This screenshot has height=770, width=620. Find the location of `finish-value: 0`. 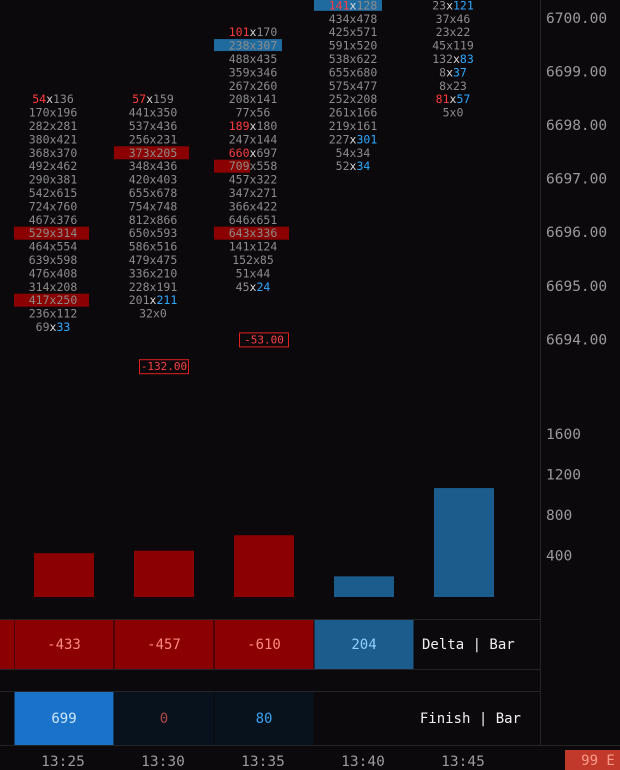

finish-value: 0 is located at coordinates (164, 719).